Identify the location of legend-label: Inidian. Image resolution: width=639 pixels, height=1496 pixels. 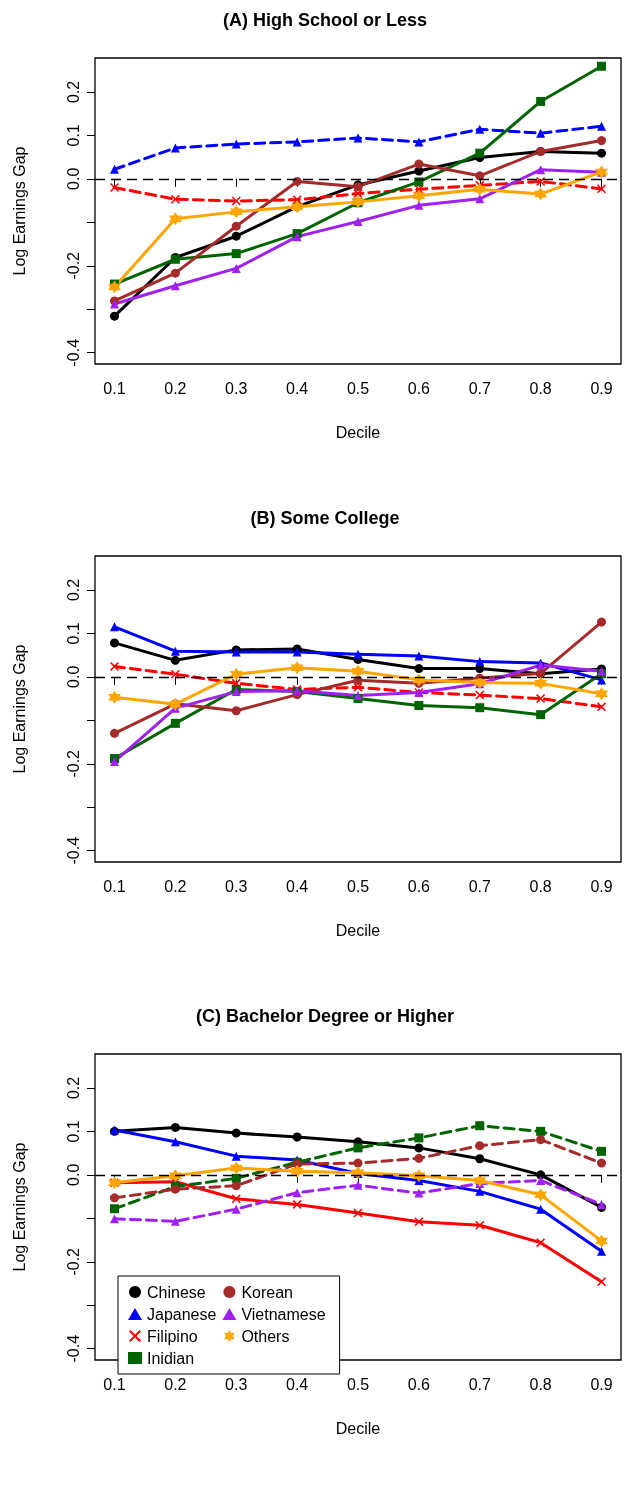
(171, 1358).